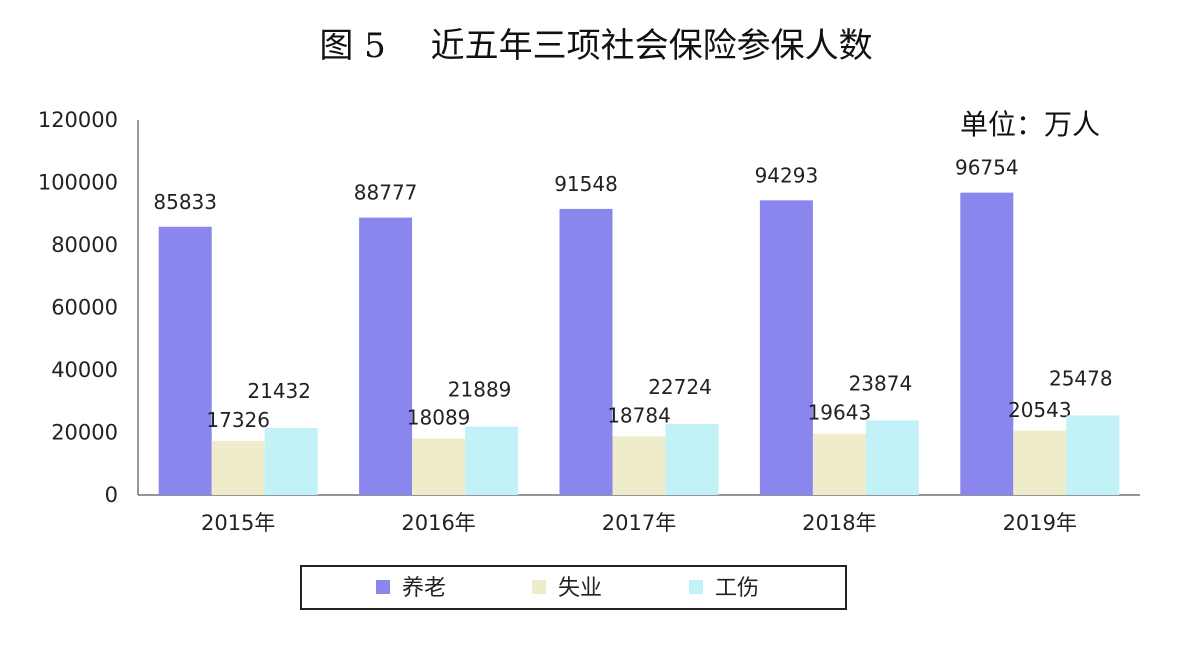 This screenshot has height=666, width=1192. I want to click on y-tick-label: 20000, so click(84, 433).